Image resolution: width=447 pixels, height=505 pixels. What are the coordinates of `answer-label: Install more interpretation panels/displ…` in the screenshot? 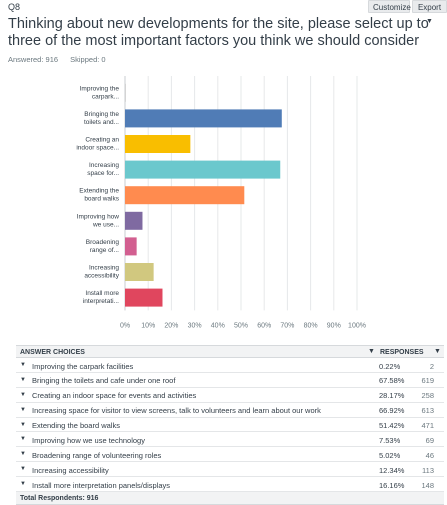 It's located at (101, 485).